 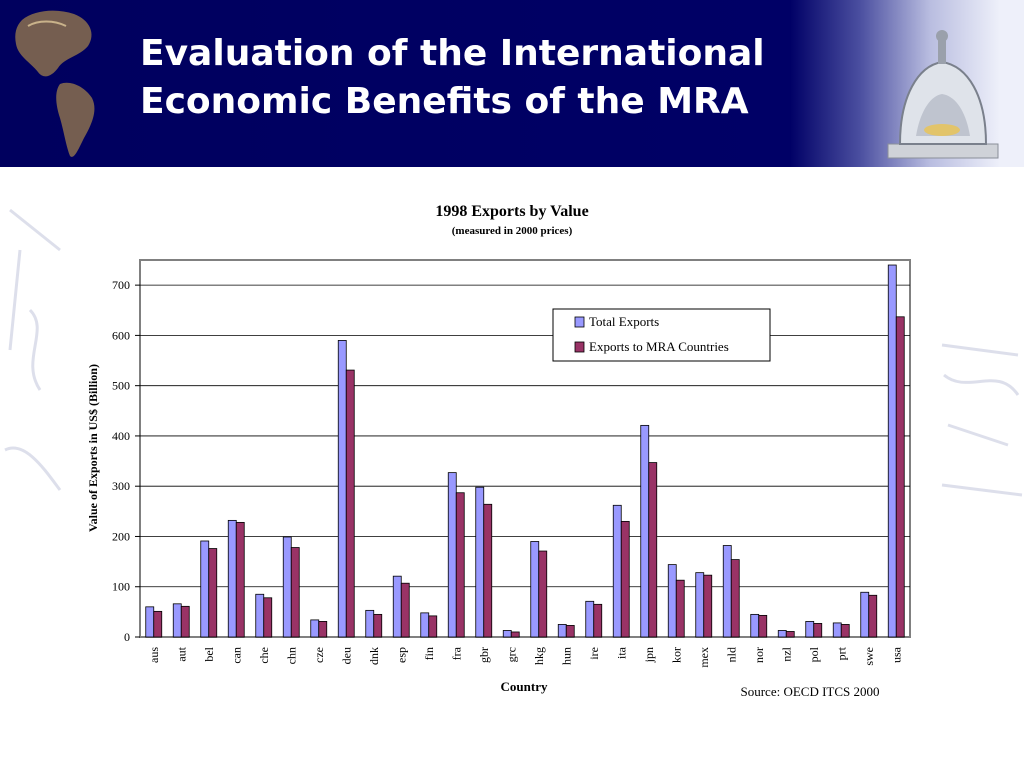 What do you see at coordinates (512, 231) in the screenshot?
I see `chart-subtitle: (measured in 2000 prices)` at bounding box center [512, 231].